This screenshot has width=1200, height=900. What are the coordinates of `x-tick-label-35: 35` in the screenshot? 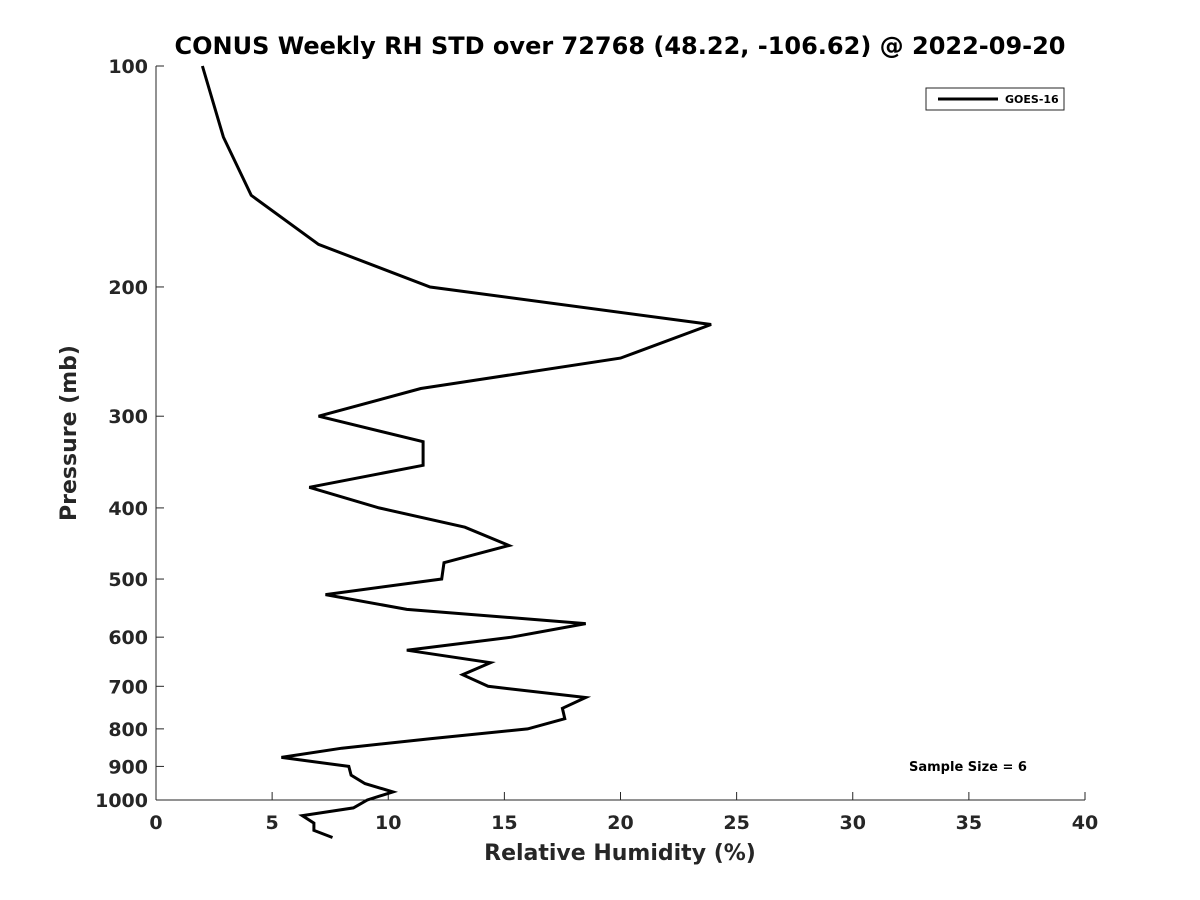 It's located at (969, 823).